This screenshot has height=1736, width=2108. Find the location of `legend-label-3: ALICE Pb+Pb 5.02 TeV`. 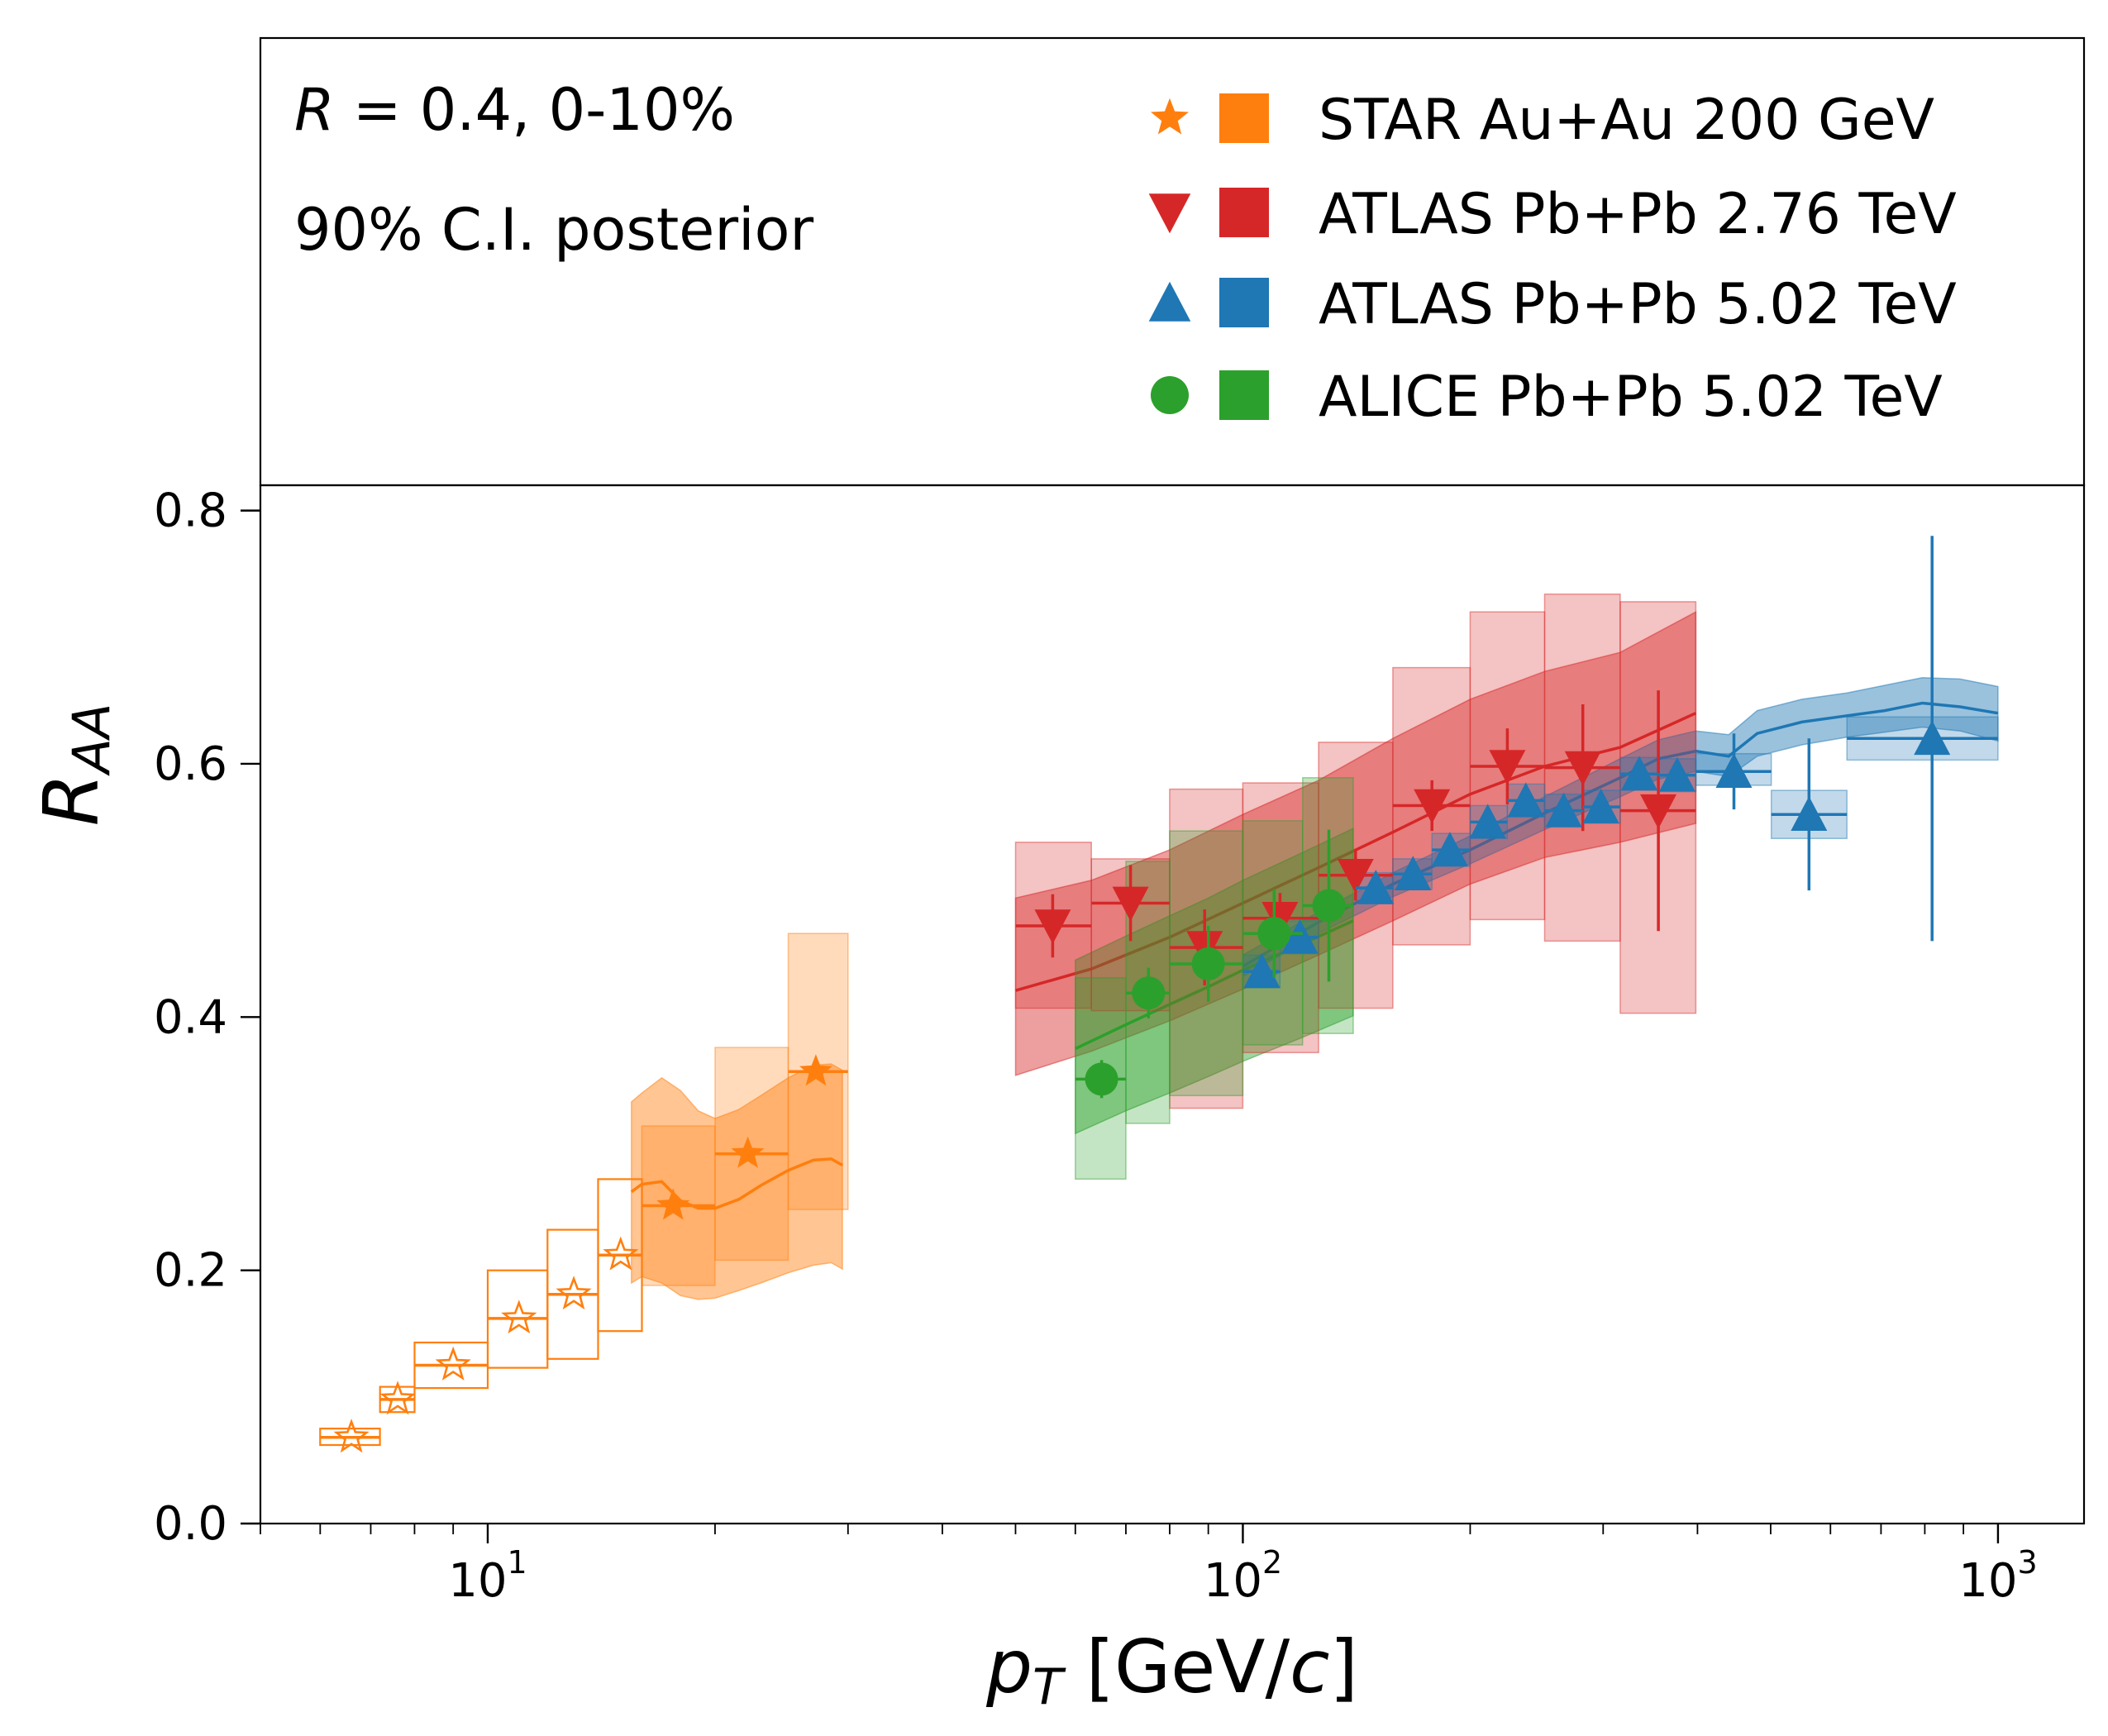

legend-label-3: ALICE Pb+Pb 5.02 TeV is located at coordinates (1631, 397).